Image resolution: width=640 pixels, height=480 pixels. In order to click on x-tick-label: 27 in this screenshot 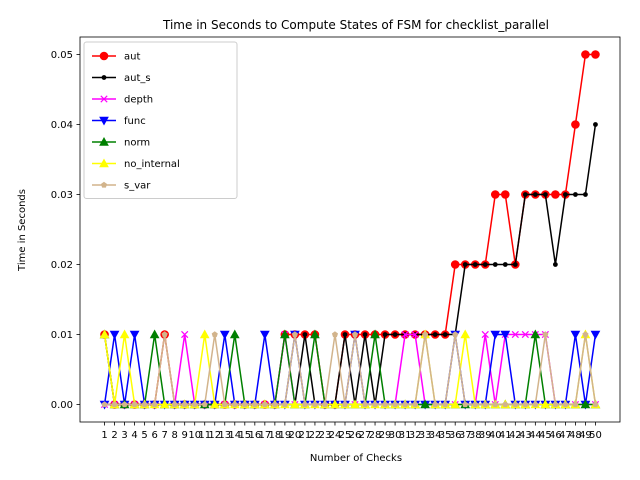, I will do `click(365, 435)`.